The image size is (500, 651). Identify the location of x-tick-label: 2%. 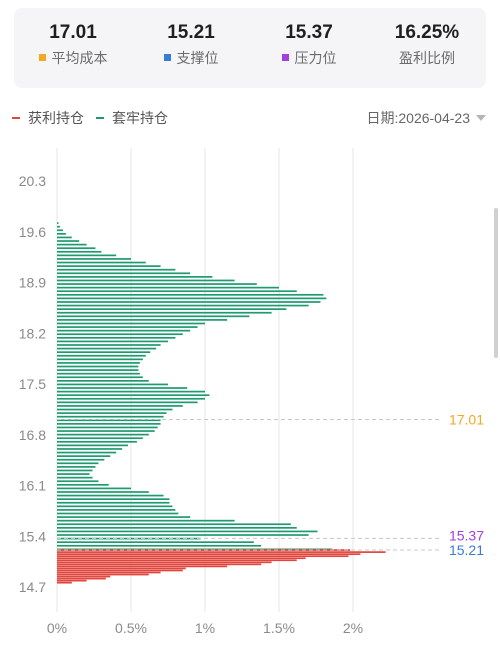
(353, 628).